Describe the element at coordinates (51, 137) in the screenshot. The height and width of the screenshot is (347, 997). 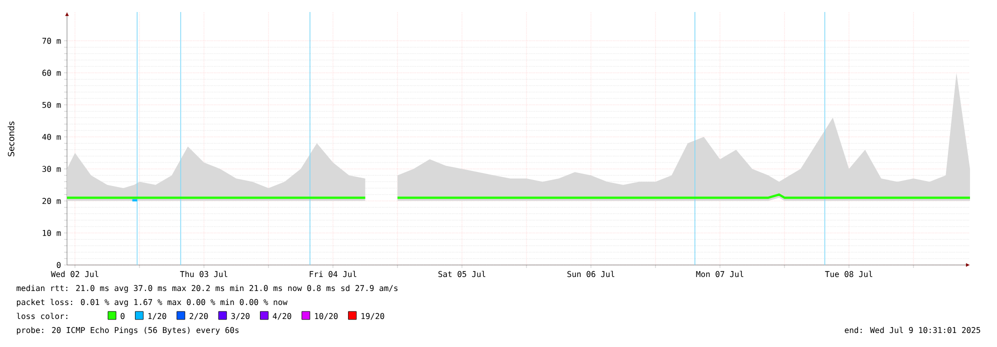
I see `y-tick-label: 40 m` at that location.